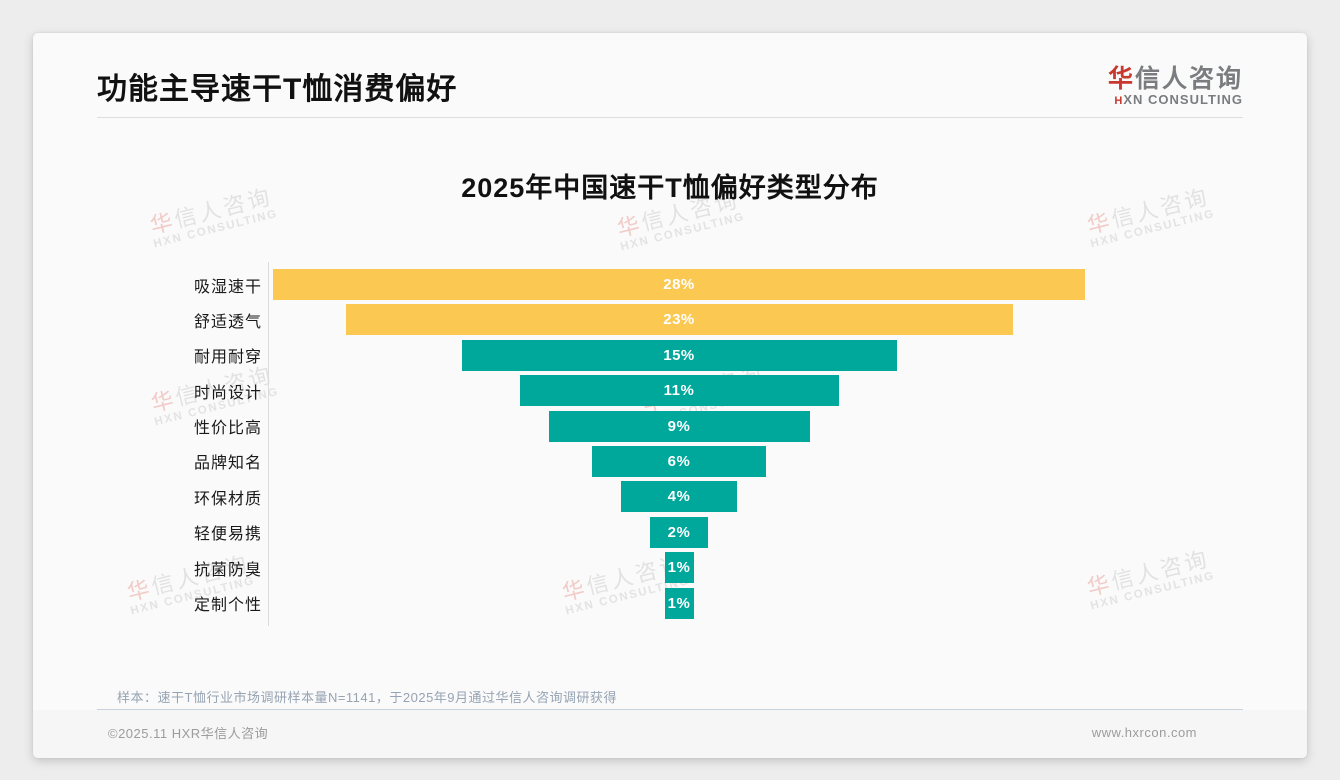  I want to click on bar-track: 15%, so click(679, 355).